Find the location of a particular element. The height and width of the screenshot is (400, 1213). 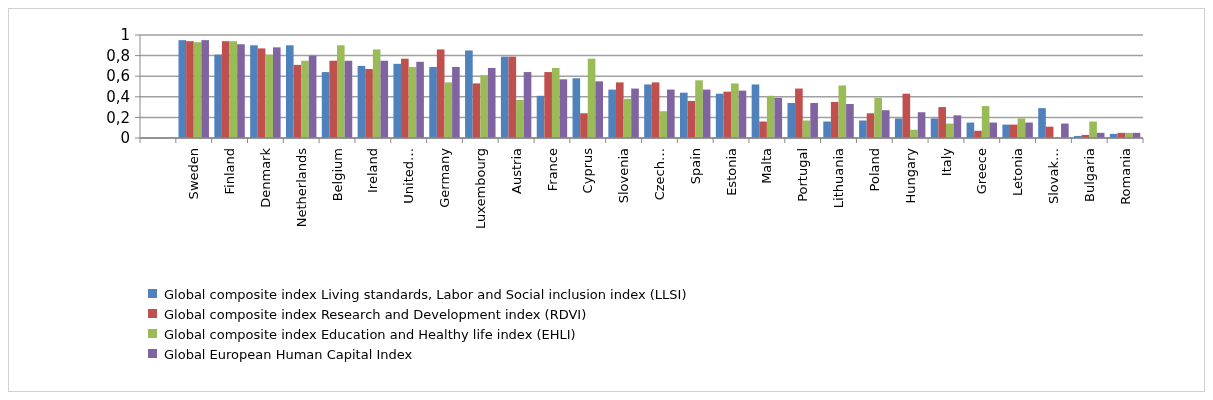

x-tick-label: Belgium is located at coordinates (337, 175).